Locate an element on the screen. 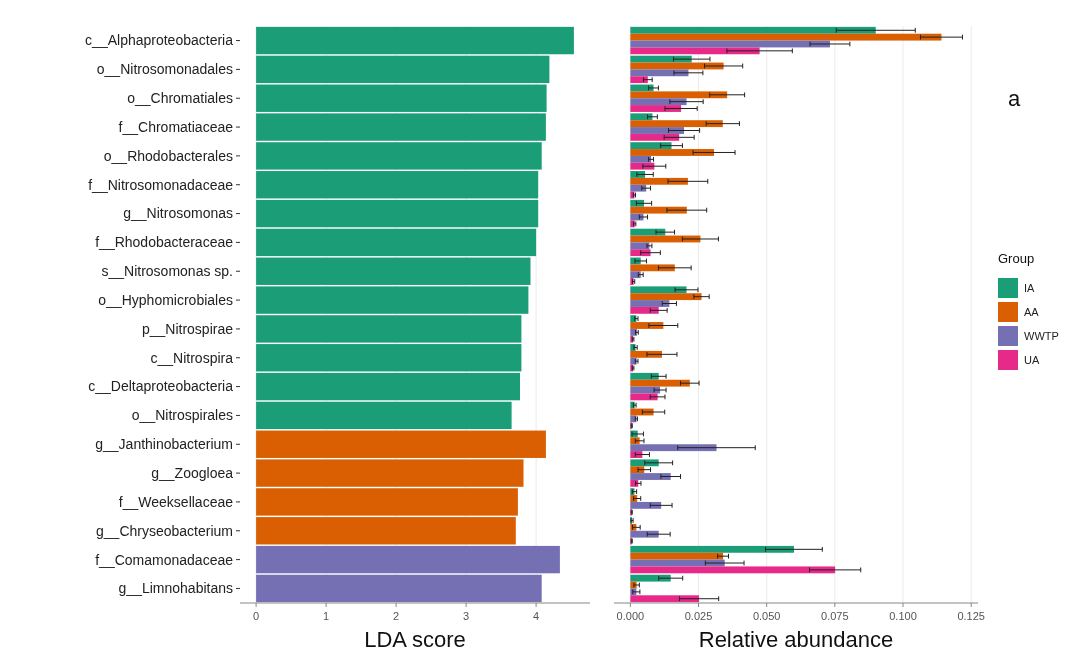  x-tick-label: 2 is located at coordinates (396, 616).